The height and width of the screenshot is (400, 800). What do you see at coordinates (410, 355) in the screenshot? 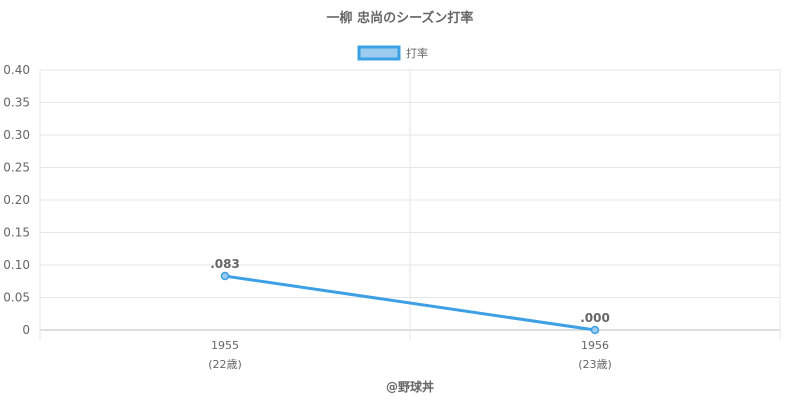
I see `x-axis: 1955 (22歳) 1956 (23歳)` at bounding box center [410, 355].